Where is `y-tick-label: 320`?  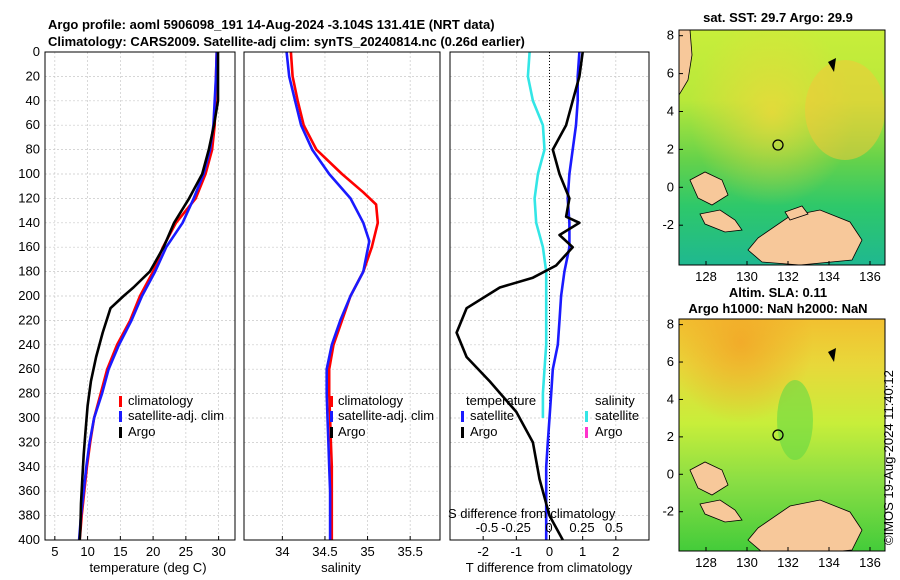
y-tick-label: 320 is located at coordinates (29, 441).